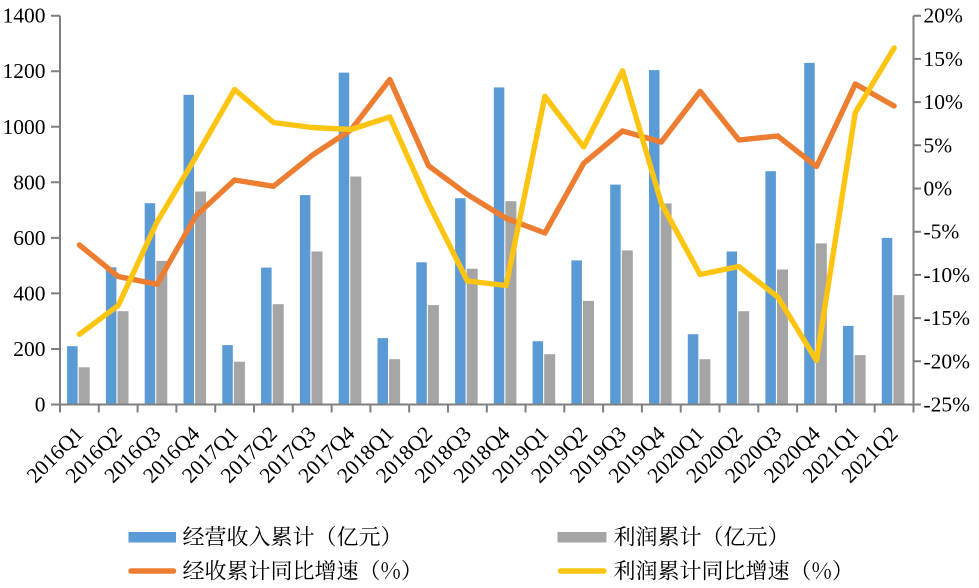 The image size is (979, 588). I want to click on svg-text: 1200, so click(24, 71).